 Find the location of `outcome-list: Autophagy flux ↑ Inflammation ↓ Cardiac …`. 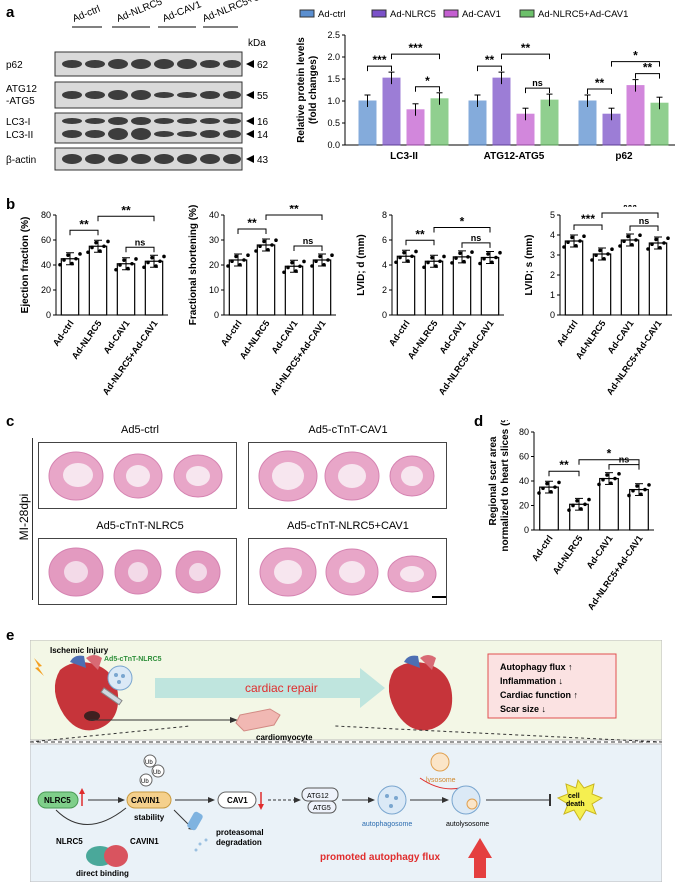

outcome-list: Autophagy flux ↑ Inflammation ↓ Cardiac … is located at coordinates (539, 688).